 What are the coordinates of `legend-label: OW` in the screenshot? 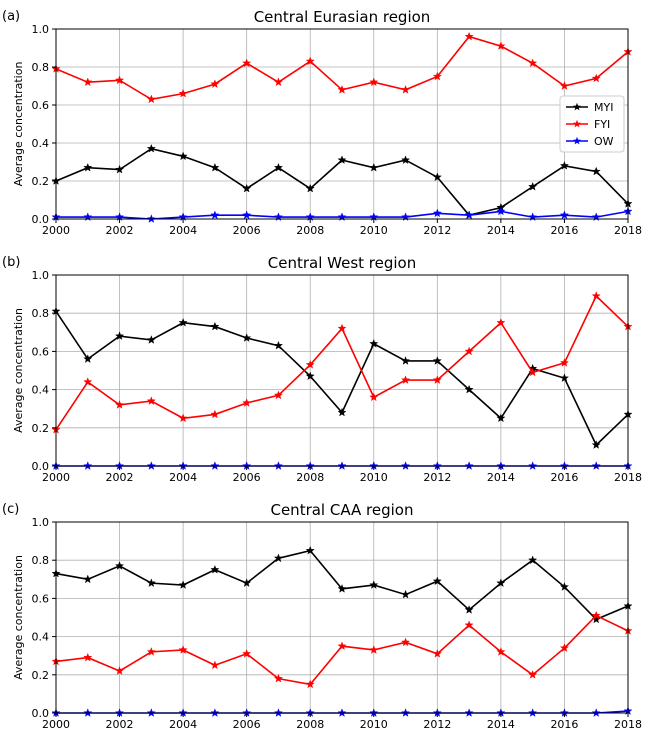 It's located at (604, 141).